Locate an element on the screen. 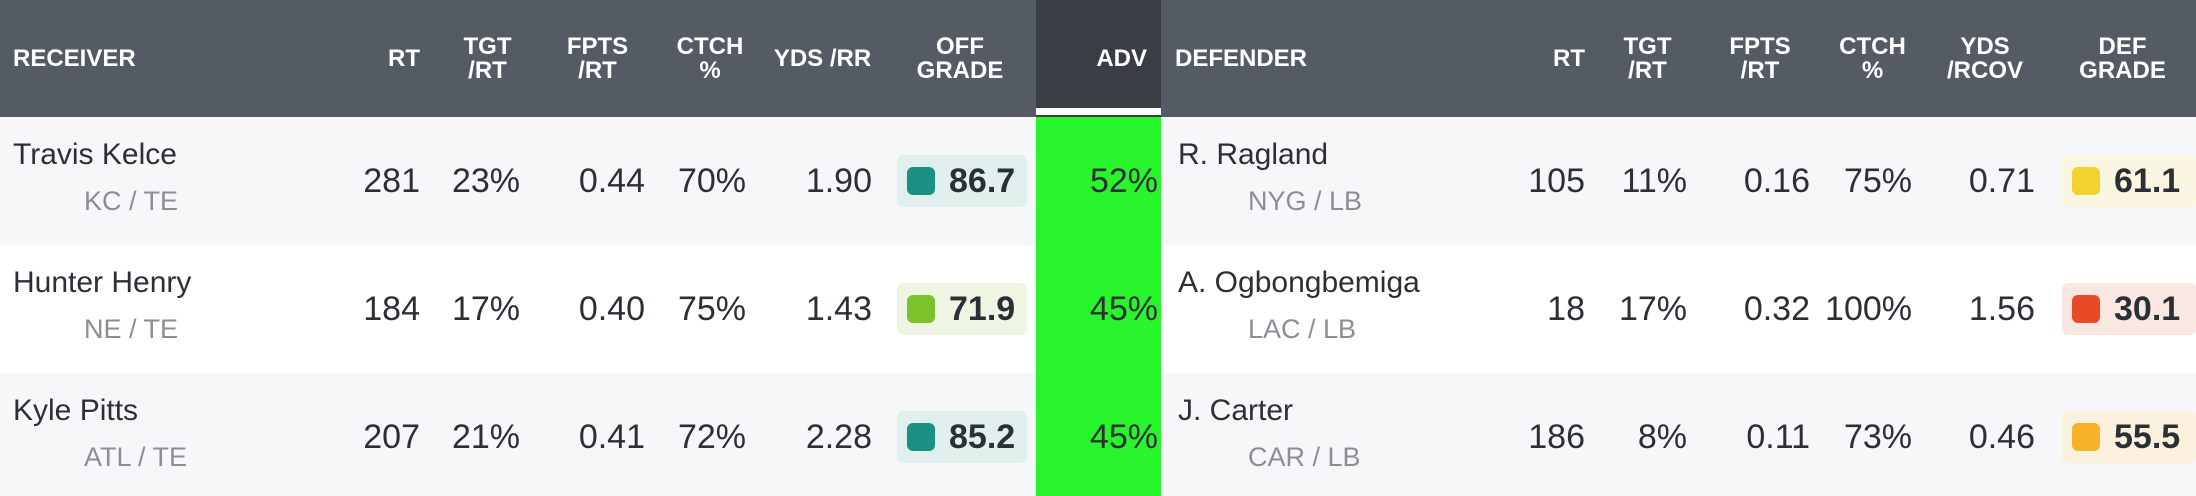 The width and height of the screenshot is (2196, 496). header-def-fpts-rt: FPTS /RT is located at coordinates (1760, 58).